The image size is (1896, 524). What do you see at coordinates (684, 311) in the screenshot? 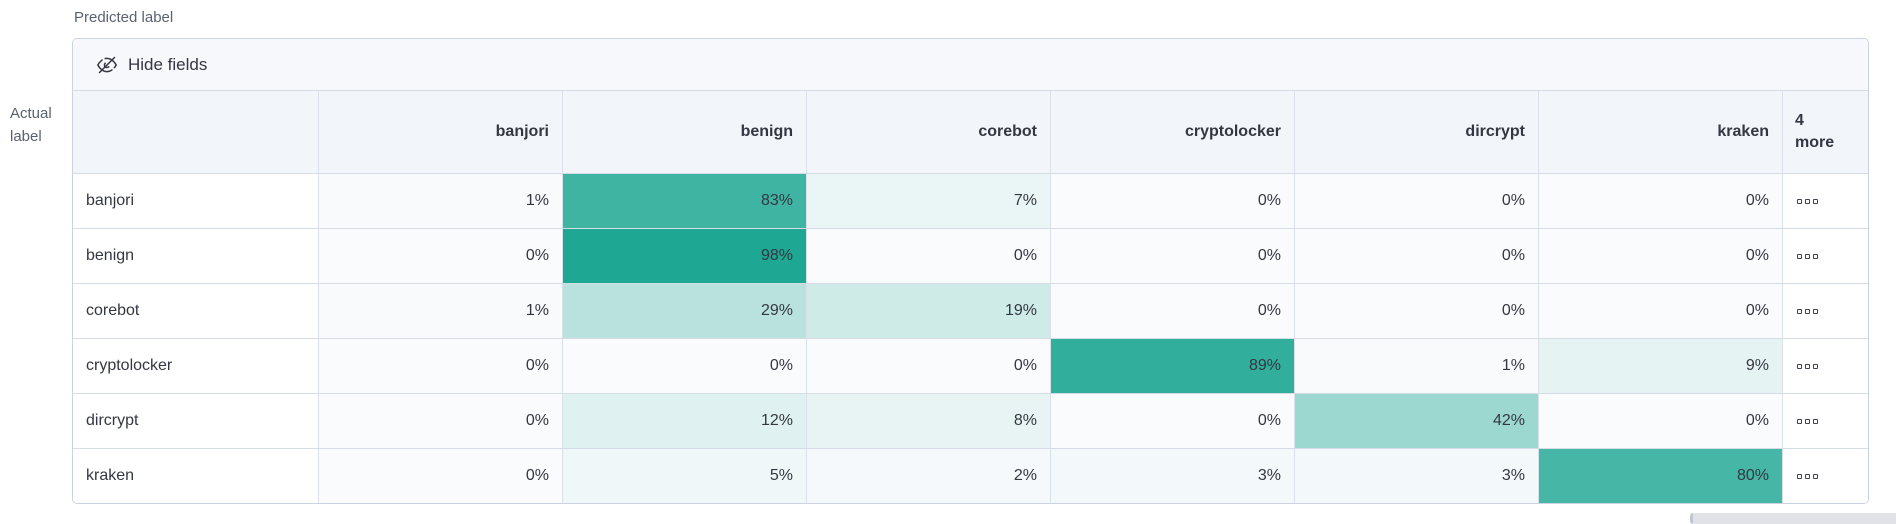
I see `value-cell: 29%` at bounding box center [684, 311].